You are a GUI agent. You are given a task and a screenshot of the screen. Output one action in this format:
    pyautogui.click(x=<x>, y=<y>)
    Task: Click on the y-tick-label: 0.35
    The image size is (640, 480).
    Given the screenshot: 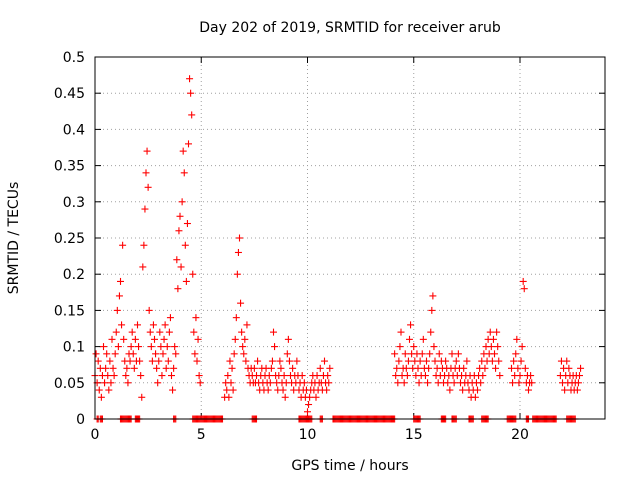 What is the action you would take?
    pyautogui.click(x=69, y=167)
    